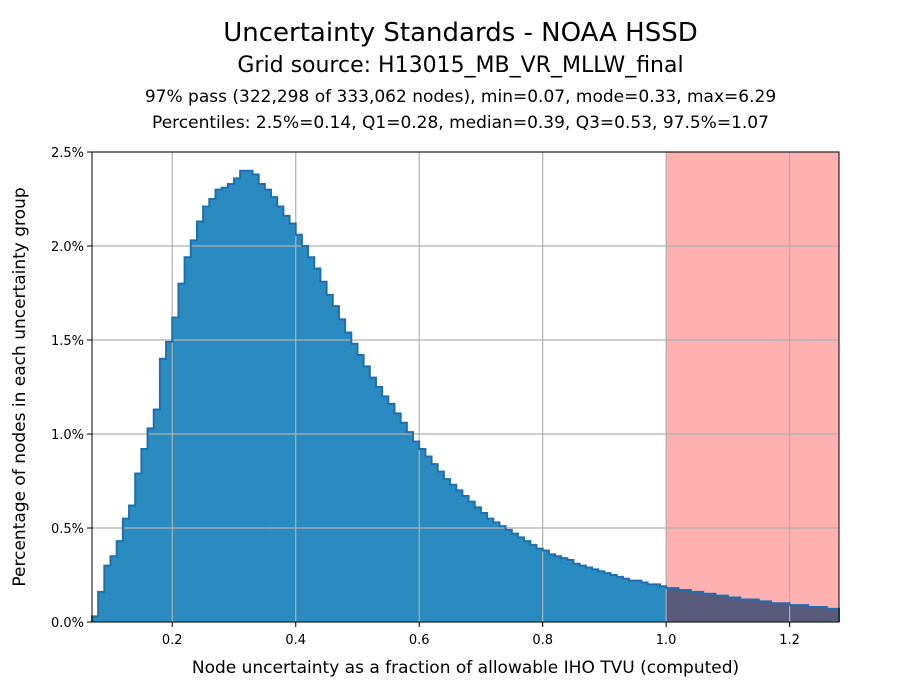 The width and height of the screenshot is (921, 691). Describe the element at coordinates (67, 623) in the screenshot. I see `y-tick-label: 0.0%` at that location.